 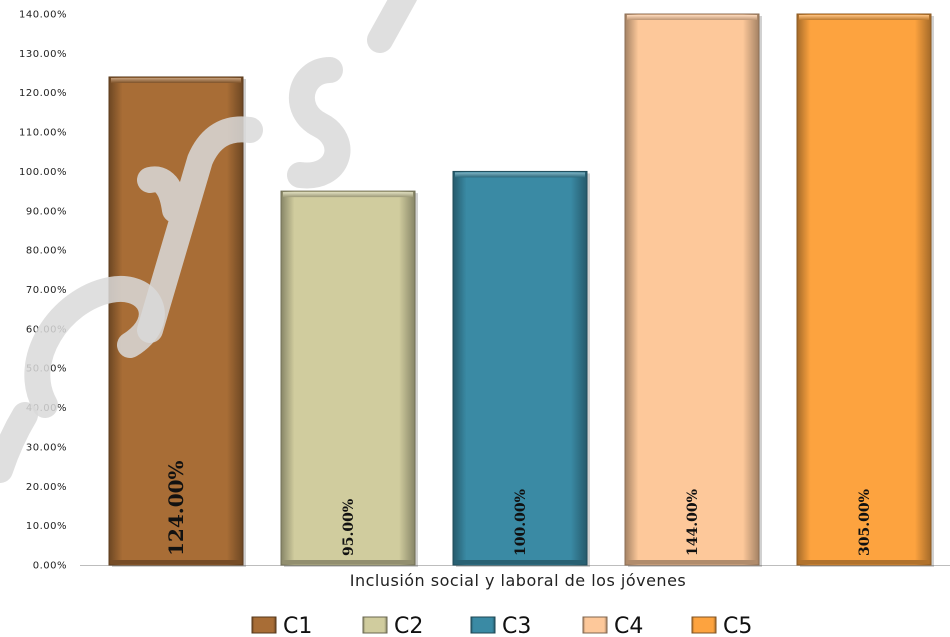 I want to click on bar-value-label: 144.00%, so click(x=693, y=522).